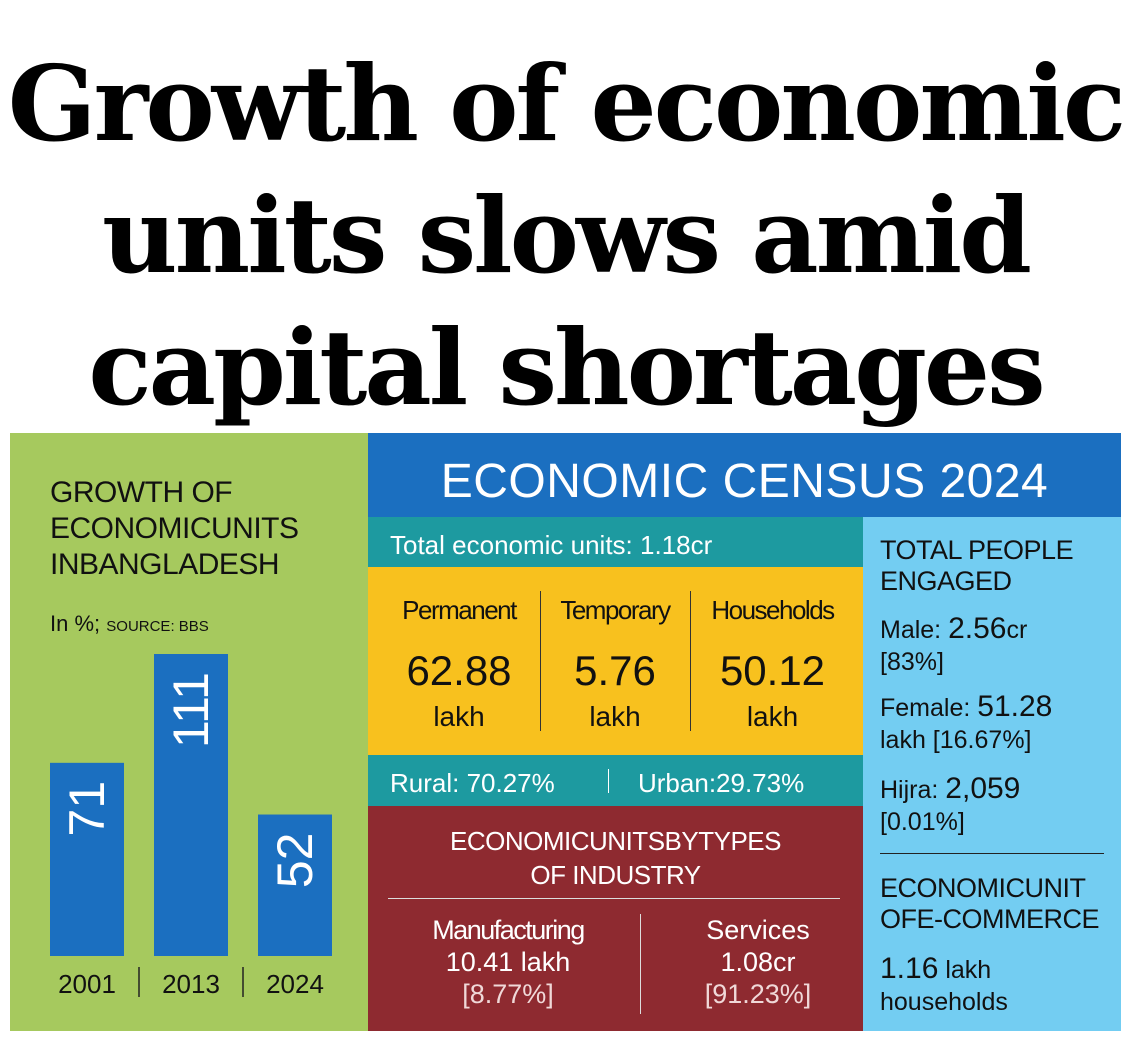  What do you see at coordinates (566, 367) in the screenshot?
I see `headline-line-3: capital shortages` at bounding box center [566, 367].